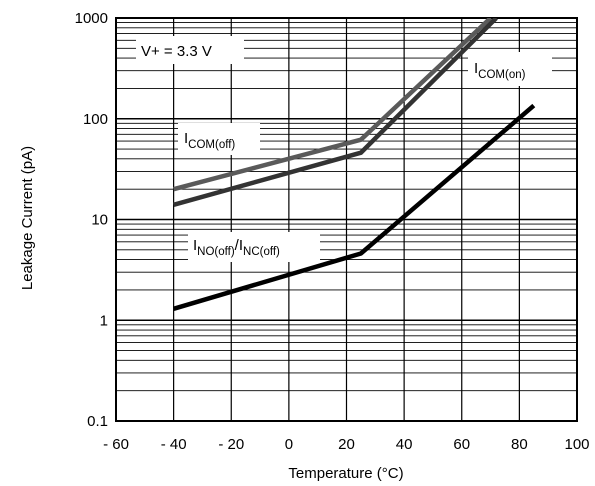  I want to click on x-tick-label: 40, so click(404, 444).